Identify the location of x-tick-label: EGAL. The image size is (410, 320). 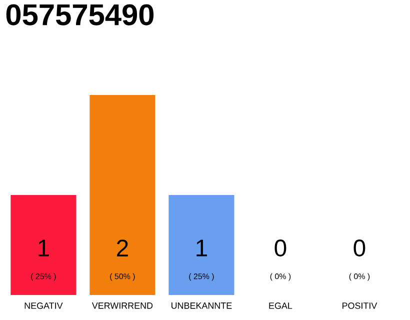
(280, 305).